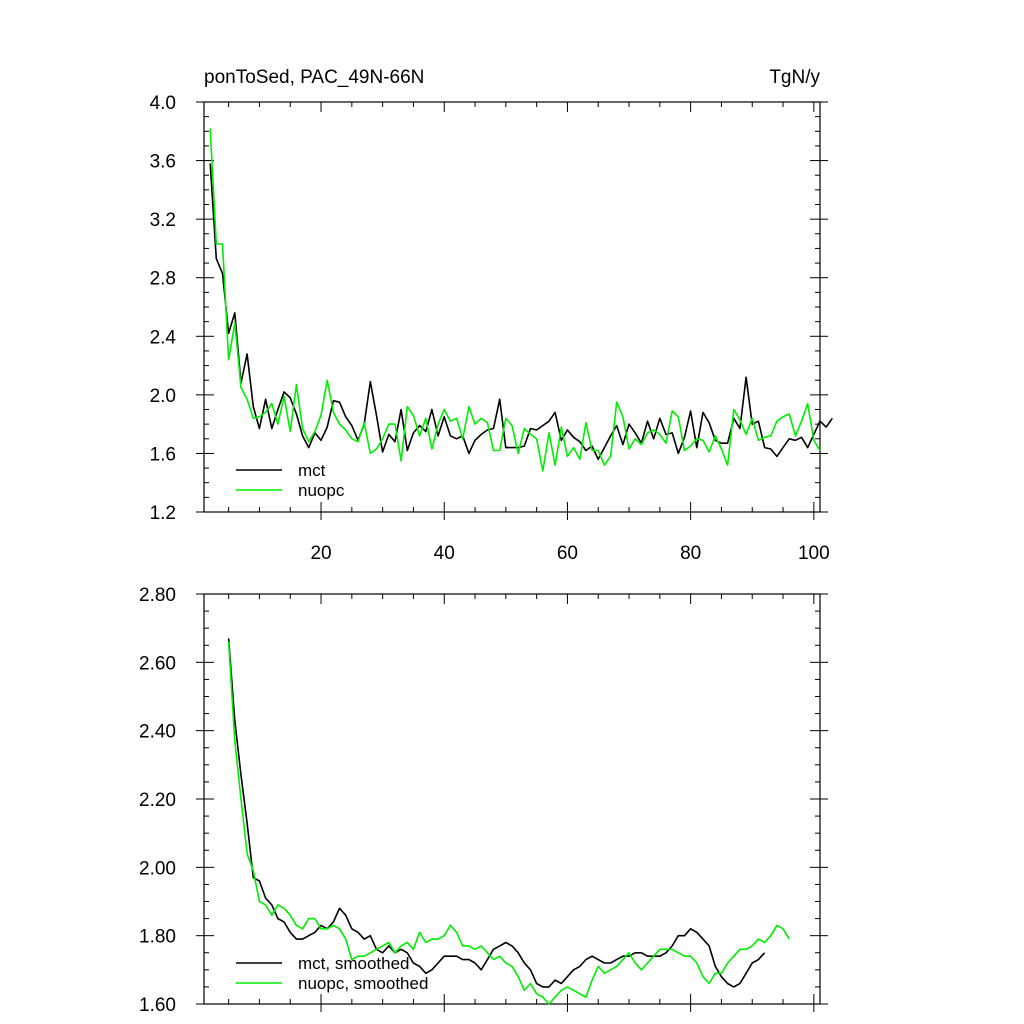 This screenshot has height=1024, width=1024. I want to click on y-tick-label: 2.00, so click(157, 868).